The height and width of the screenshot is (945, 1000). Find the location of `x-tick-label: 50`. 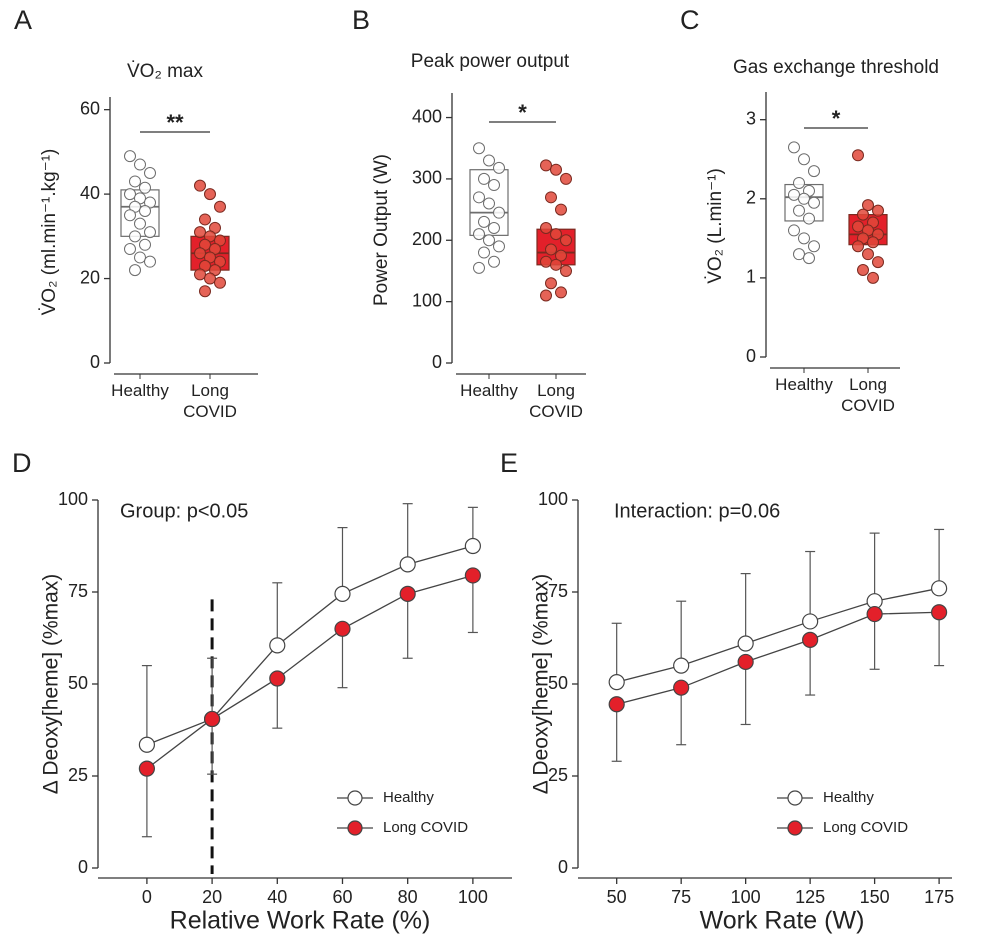

x-tick-label: 50 is located at coordinates (617, 897).